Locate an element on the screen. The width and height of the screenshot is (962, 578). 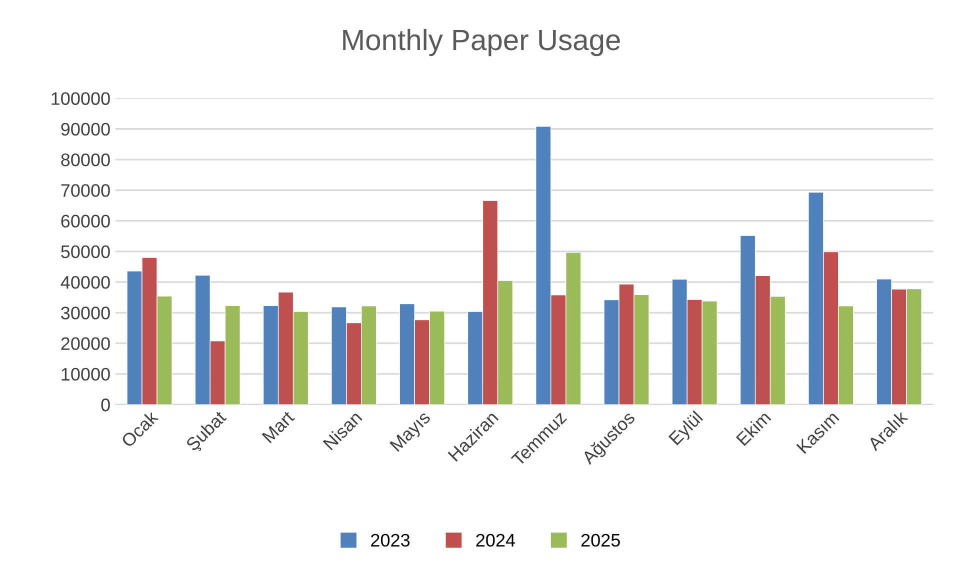
y-tick-label: 20000 is located at coordinates (85, 343).